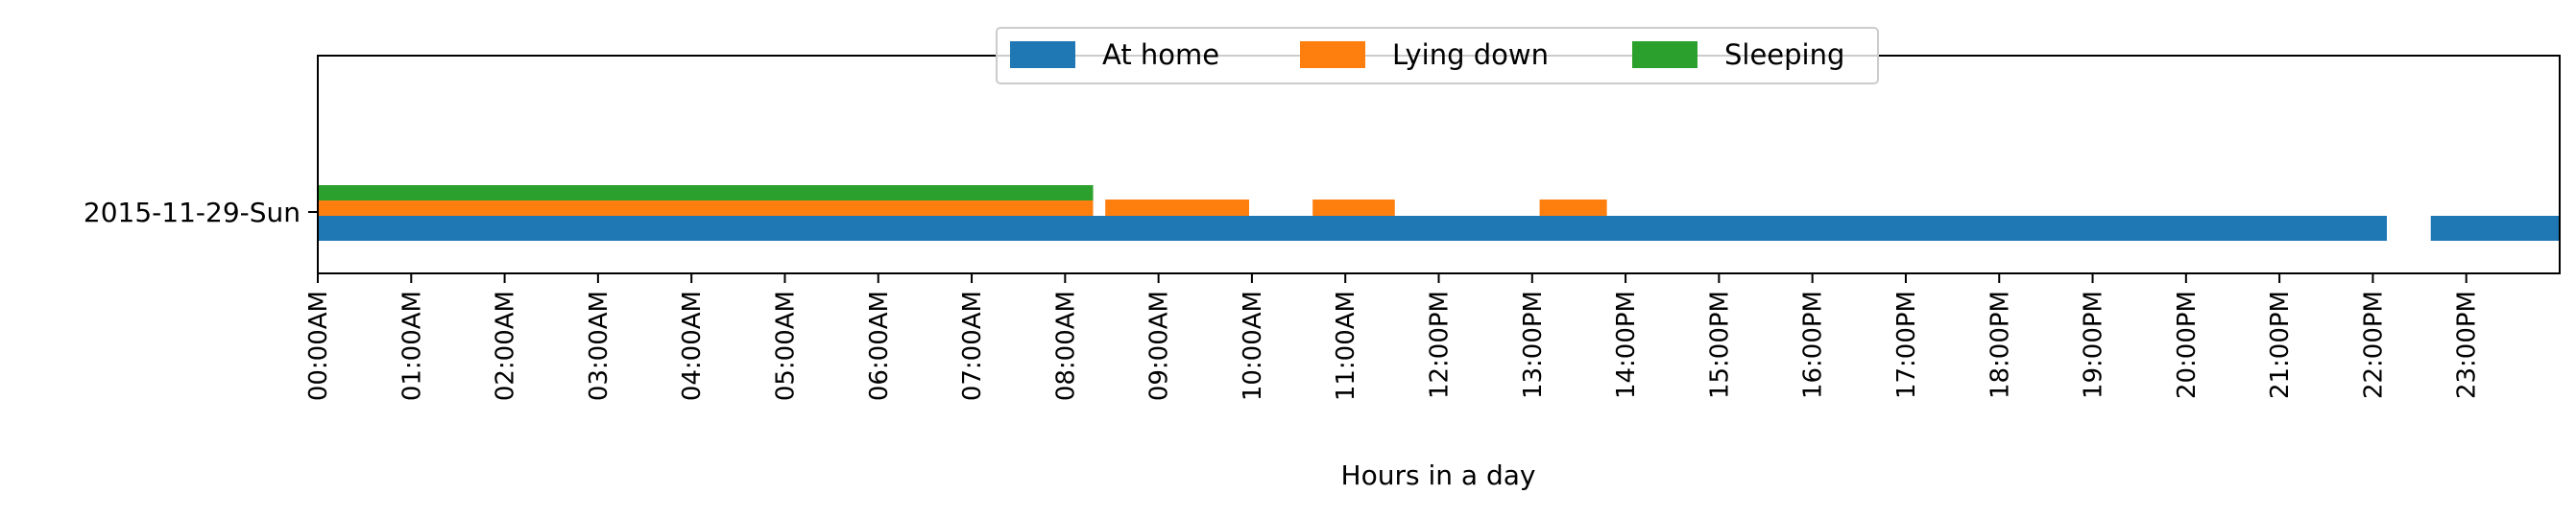  Describe the element at coordinates (1438, 475) in the screenshot. I see `x-axis-label: Hours in a day` at that location.